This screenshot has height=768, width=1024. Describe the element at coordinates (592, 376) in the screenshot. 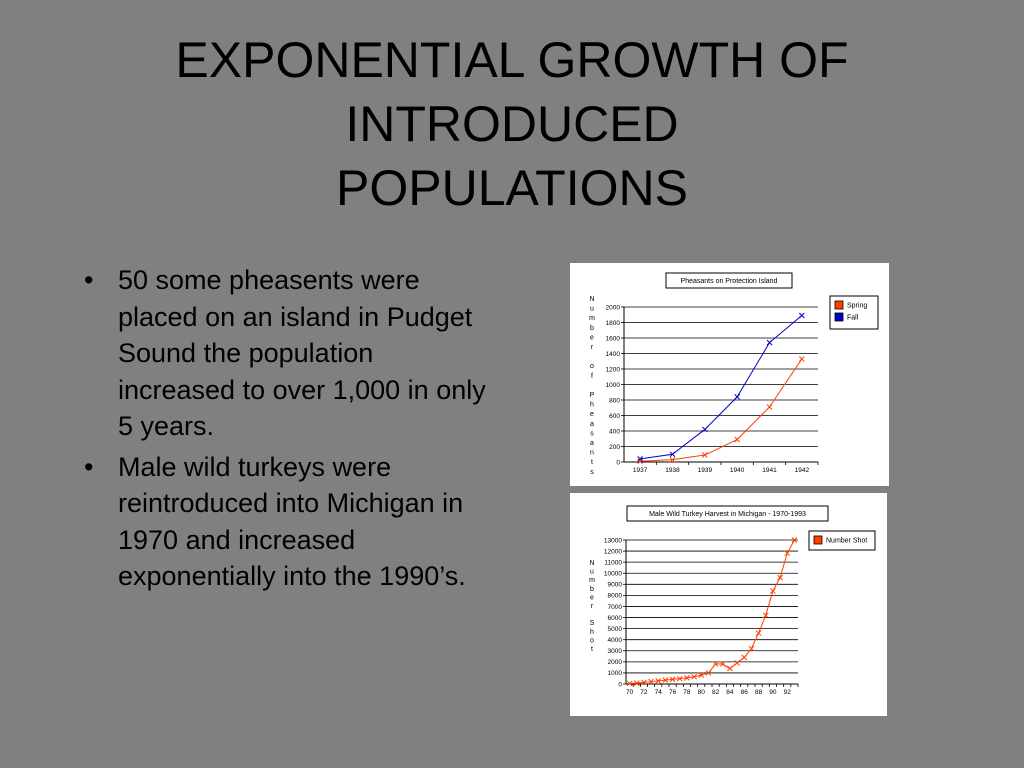

I see `y-axis-label-char: f` at that location.